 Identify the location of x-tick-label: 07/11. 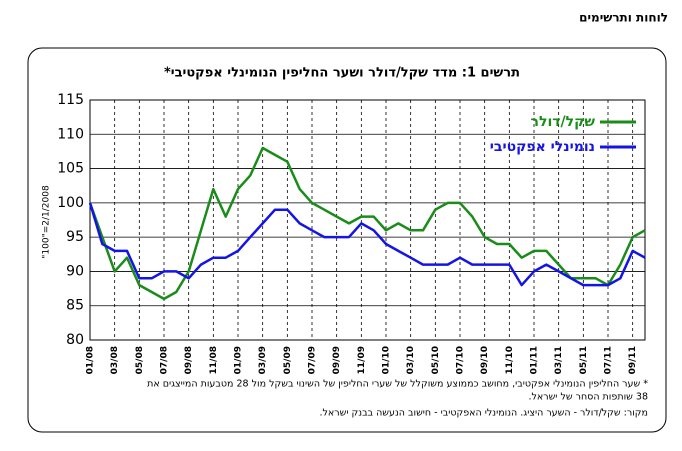
(609, 360).